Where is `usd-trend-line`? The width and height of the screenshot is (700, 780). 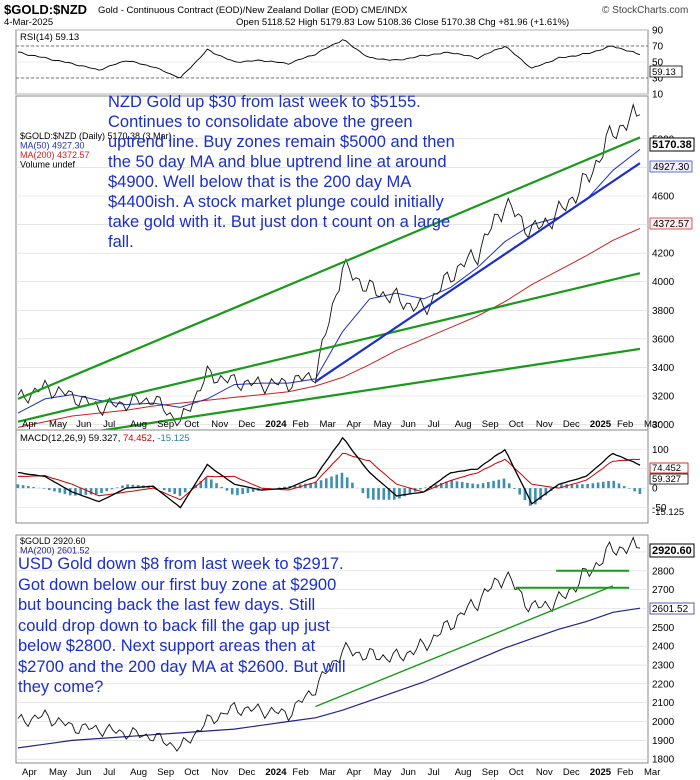 usd-trend-line is located at coordinates (464, 646).